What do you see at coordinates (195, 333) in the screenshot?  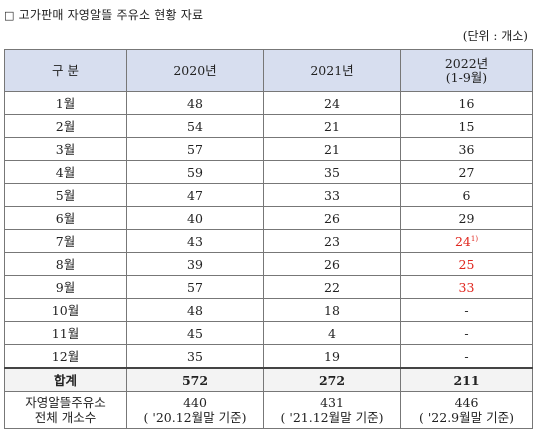 I see `value-2020: 45` at bounding box center [195, 333].